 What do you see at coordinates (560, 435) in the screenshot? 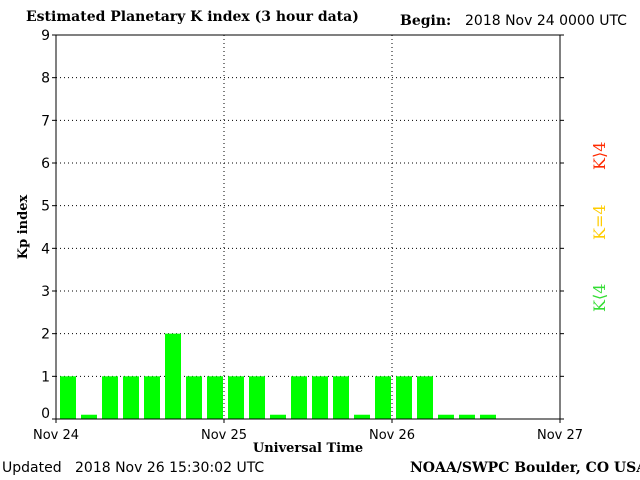
I see `x-tick-label: Nov 27` at bounding box center [560, 435].